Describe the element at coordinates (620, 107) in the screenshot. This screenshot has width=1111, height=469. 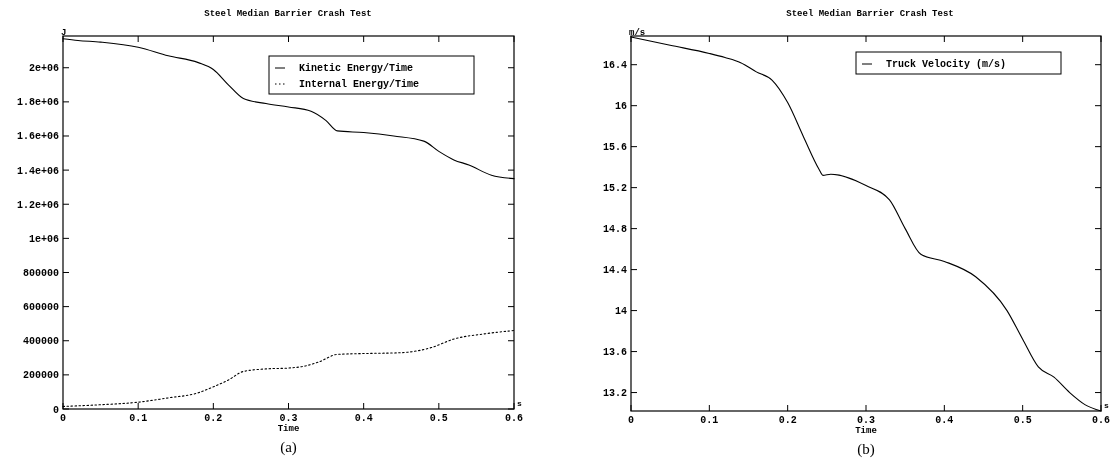
I see `y-tick-label: 16` at that location.